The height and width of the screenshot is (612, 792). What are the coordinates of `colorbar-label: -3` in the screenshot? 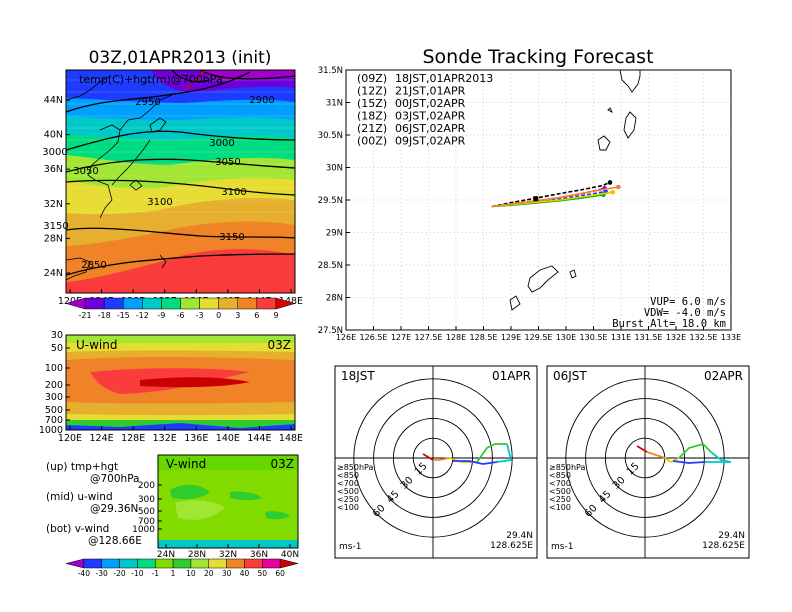 It's located at (200, 315).